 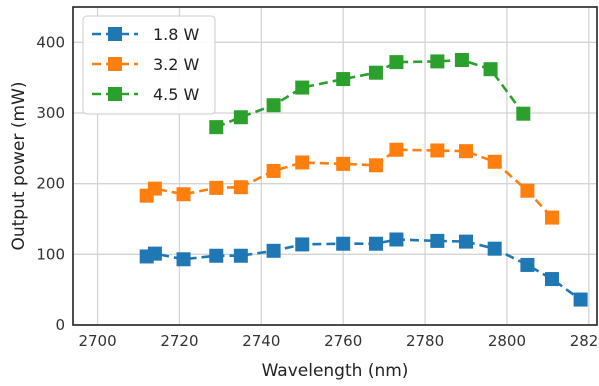 I want to click on legend-label: 1.8 W, so click(x=176, y=34).